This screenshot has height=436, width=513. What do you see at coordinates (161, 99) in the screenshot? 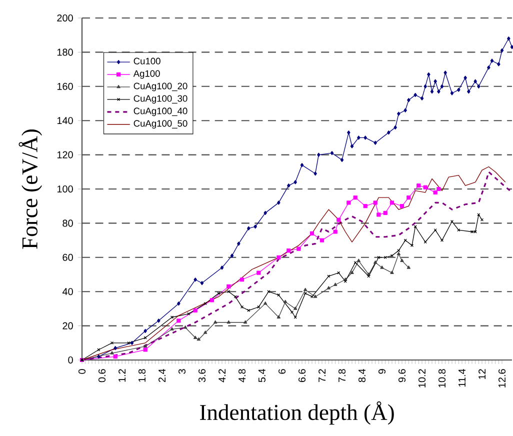
I see `legend-label: CuAg100_30` at bounding box center [161, 99].